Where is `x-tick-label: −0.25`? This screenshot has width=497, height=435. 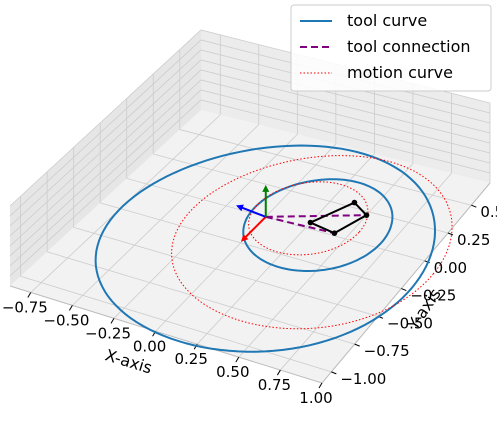
x-tick-label: −0.25 is located at coordinates (108, 333).